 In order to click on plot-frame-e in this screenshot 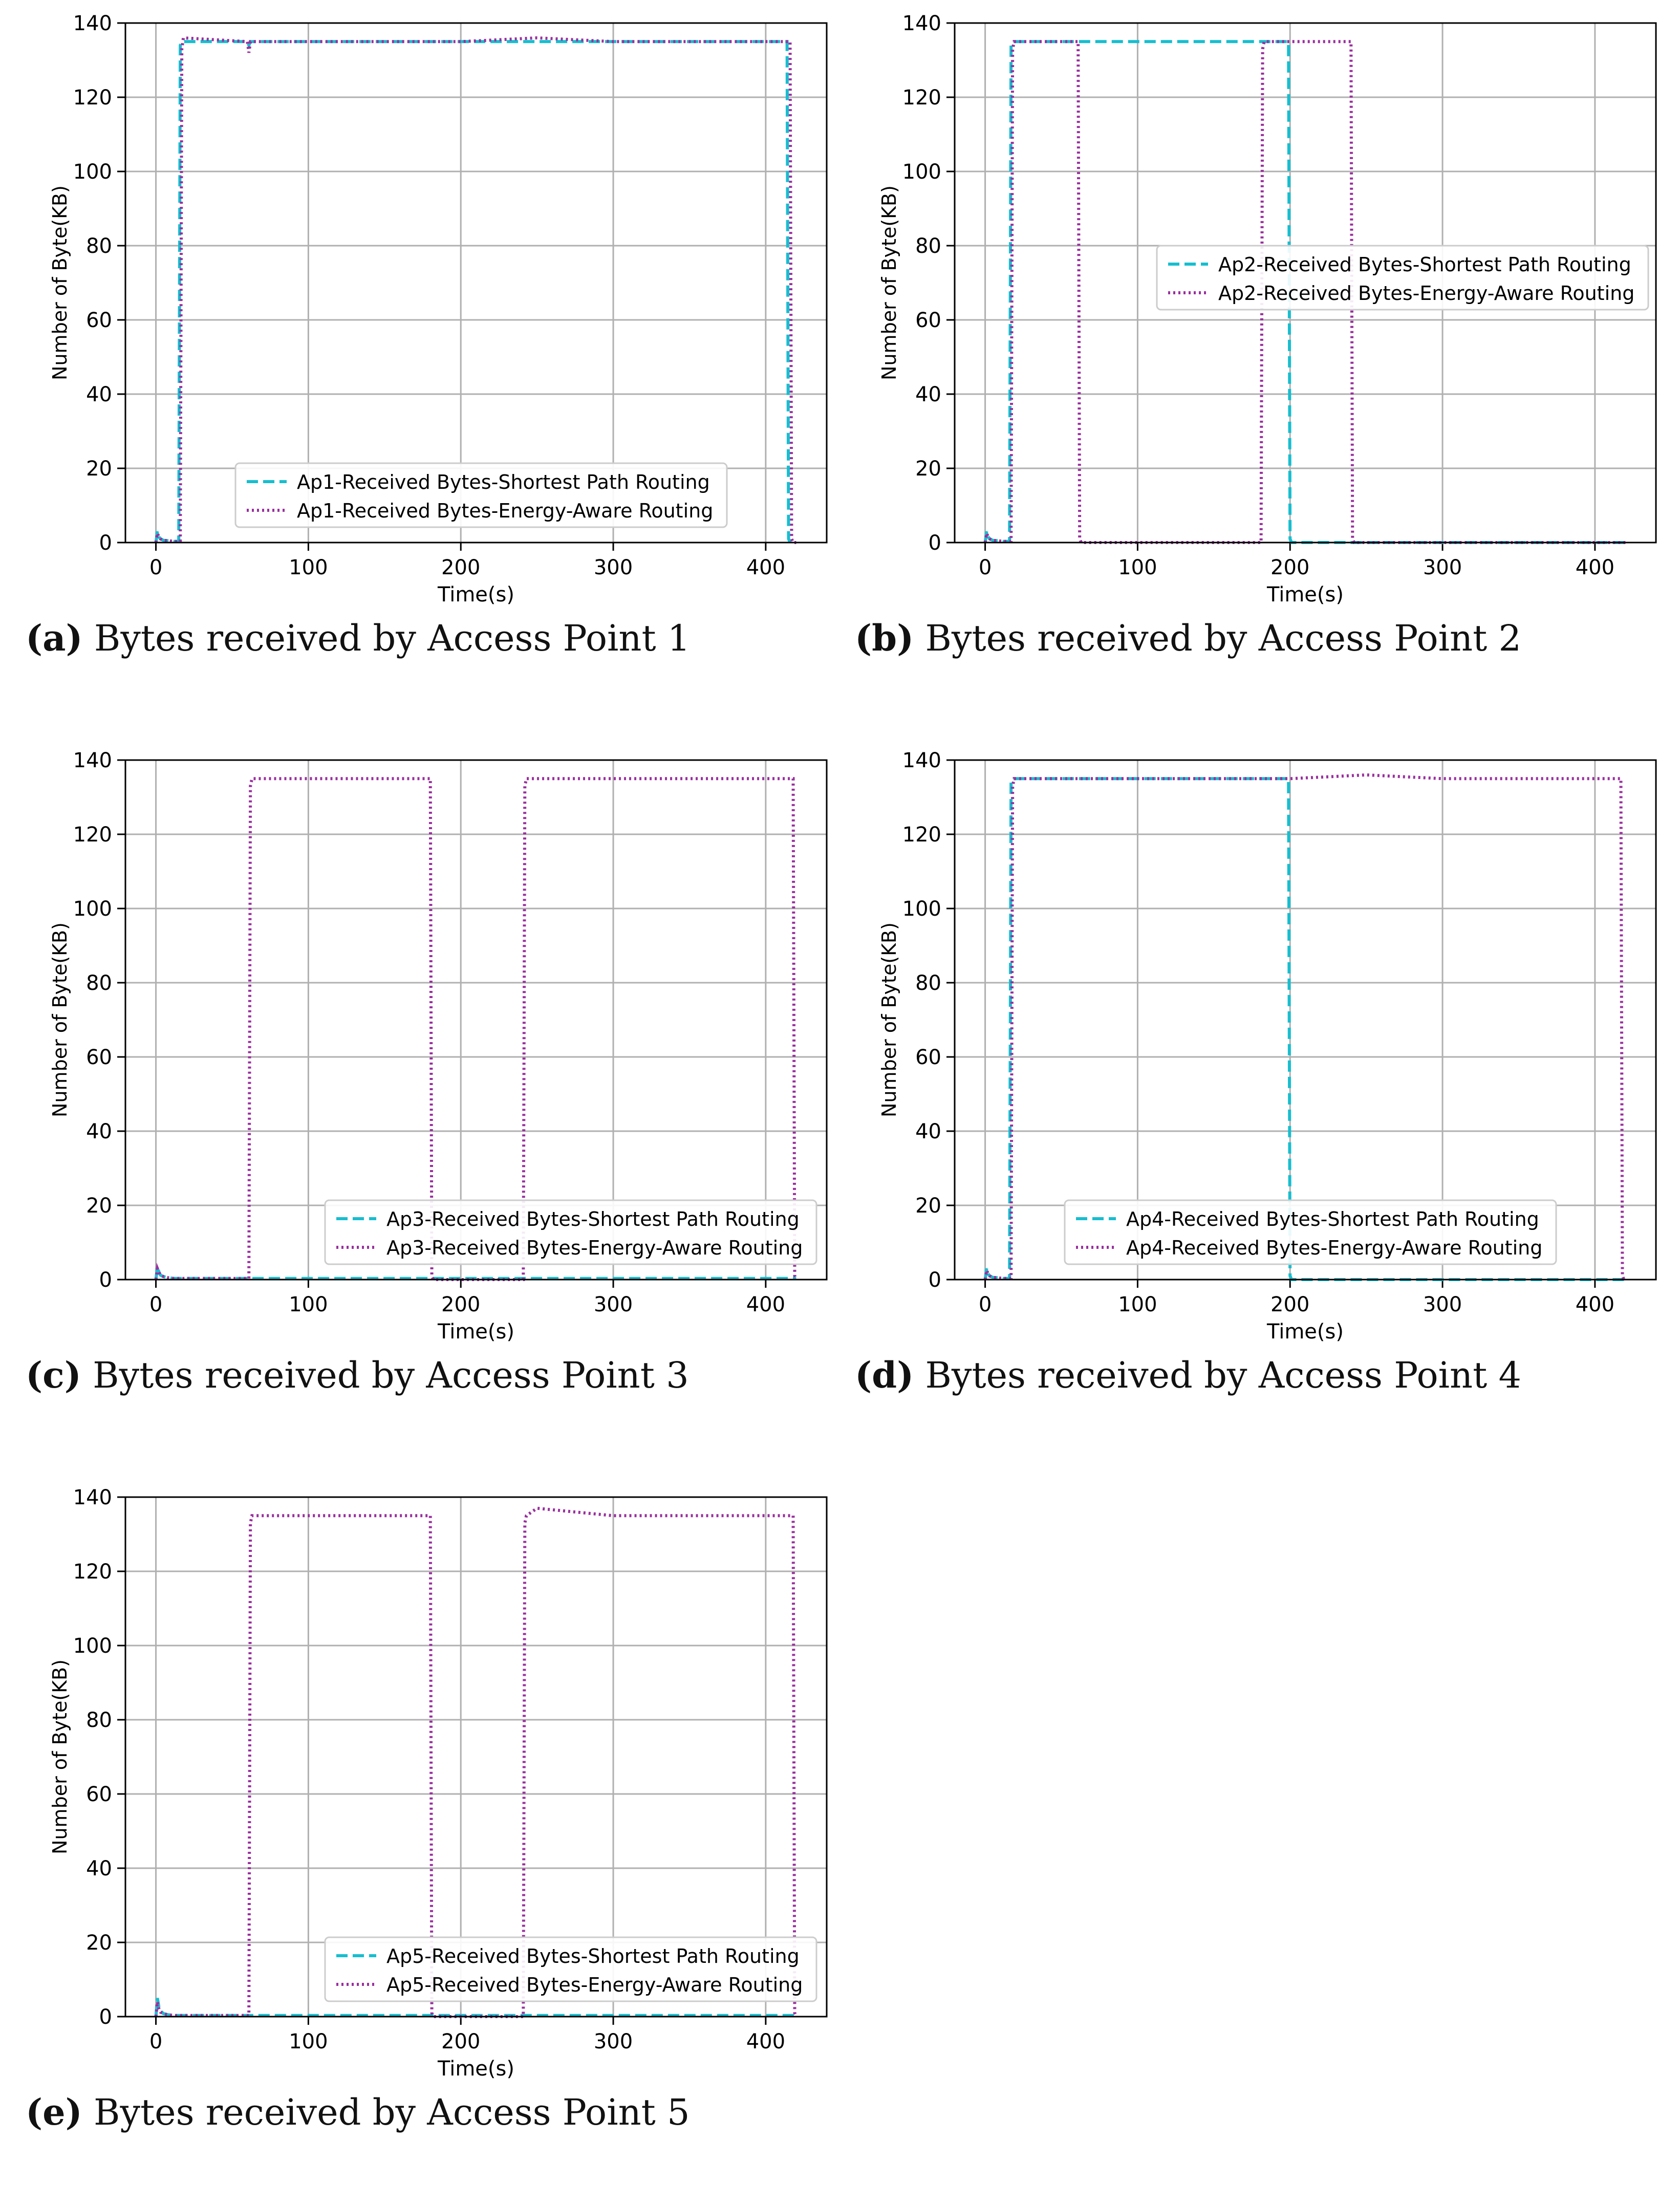, I will do `click(476, 1757)`.